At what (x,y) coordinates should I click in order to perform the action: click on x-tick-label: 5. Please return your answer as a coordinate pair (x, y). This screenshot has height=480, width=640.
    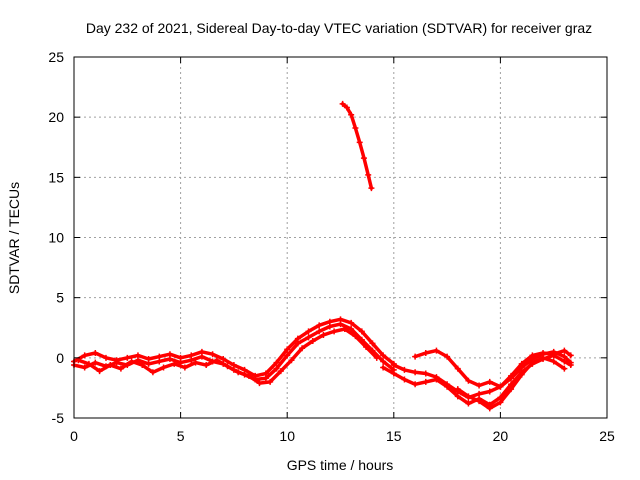
    Looking at the image, I should click on (181, 436).